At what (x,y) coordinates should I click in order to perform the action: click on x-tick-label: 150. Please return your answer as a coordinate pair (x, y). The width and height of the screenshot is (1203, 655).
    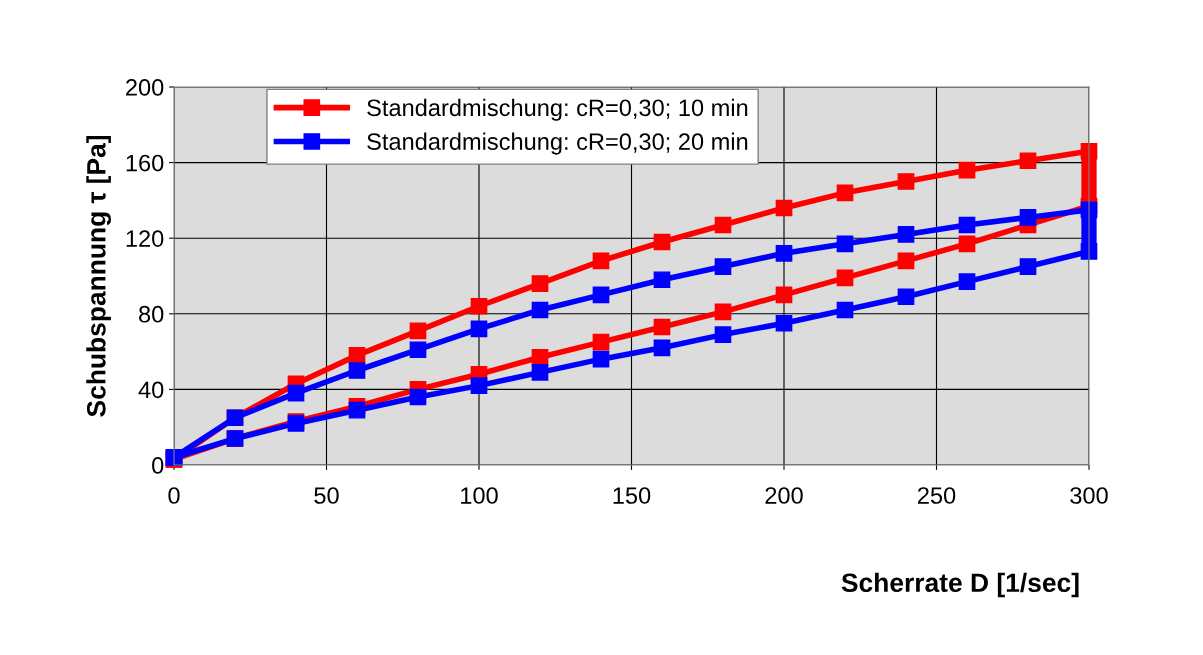
    Looking at the image, I should click on (632, 495).